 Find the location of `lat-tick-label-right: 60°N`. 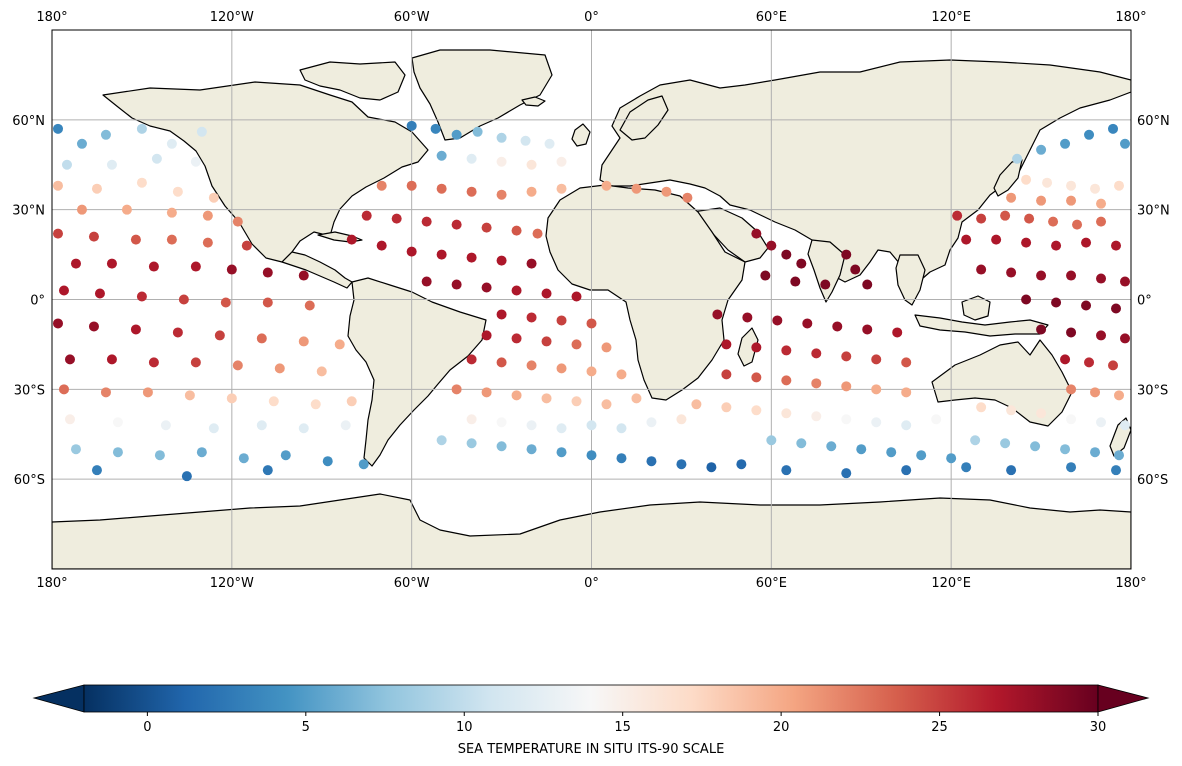

lat-tick-label-right: 60°N is located at coordinates (1153, 121).